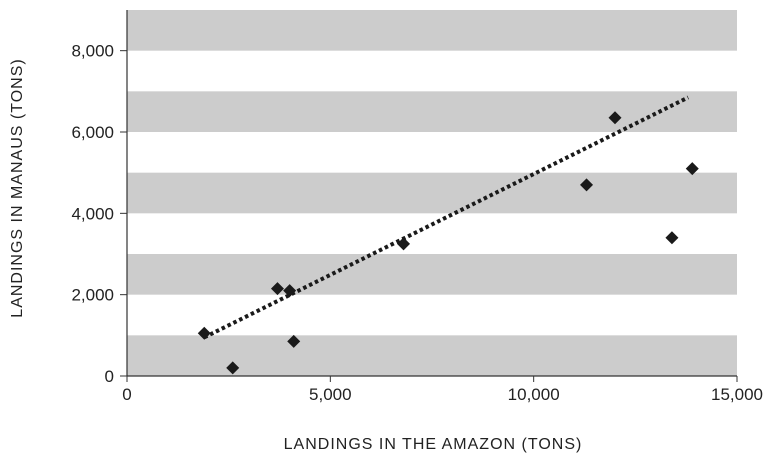 The image size is (766, 461). I want to click on x-tick-label: 0, so click(126, 394).